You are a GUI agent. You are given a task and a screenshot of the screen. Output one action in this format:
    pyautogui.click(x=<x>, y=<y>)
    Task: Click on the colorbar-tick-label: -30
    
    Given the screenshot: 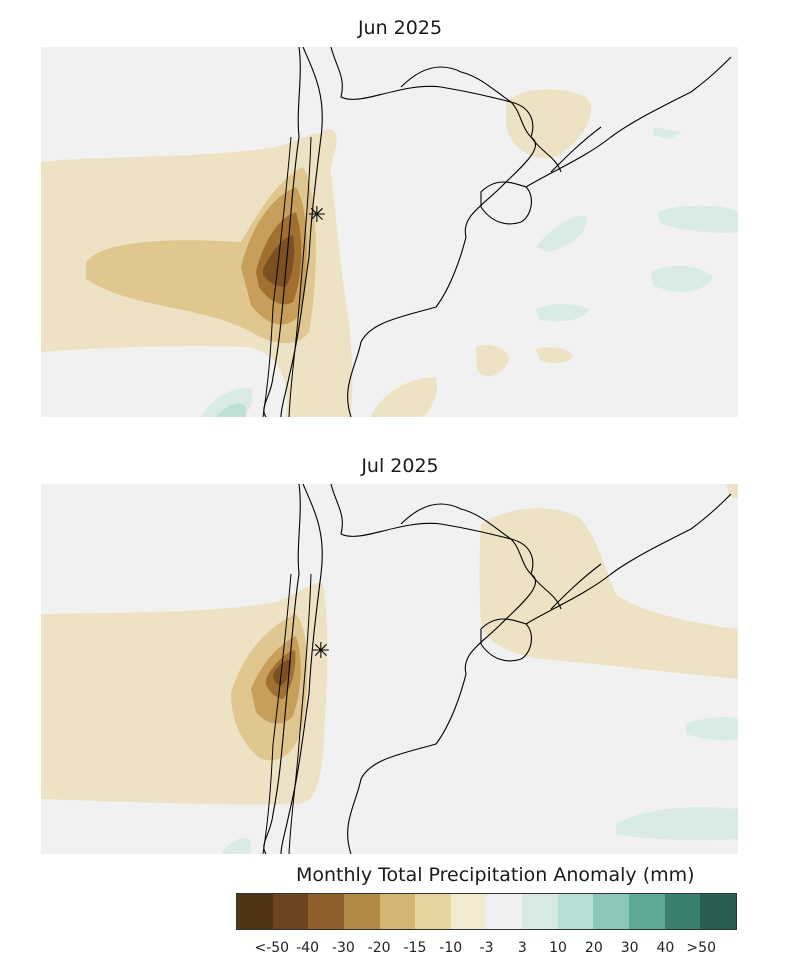 What is the action you would take?
    pyautogui.click(x=343, y=948)
    